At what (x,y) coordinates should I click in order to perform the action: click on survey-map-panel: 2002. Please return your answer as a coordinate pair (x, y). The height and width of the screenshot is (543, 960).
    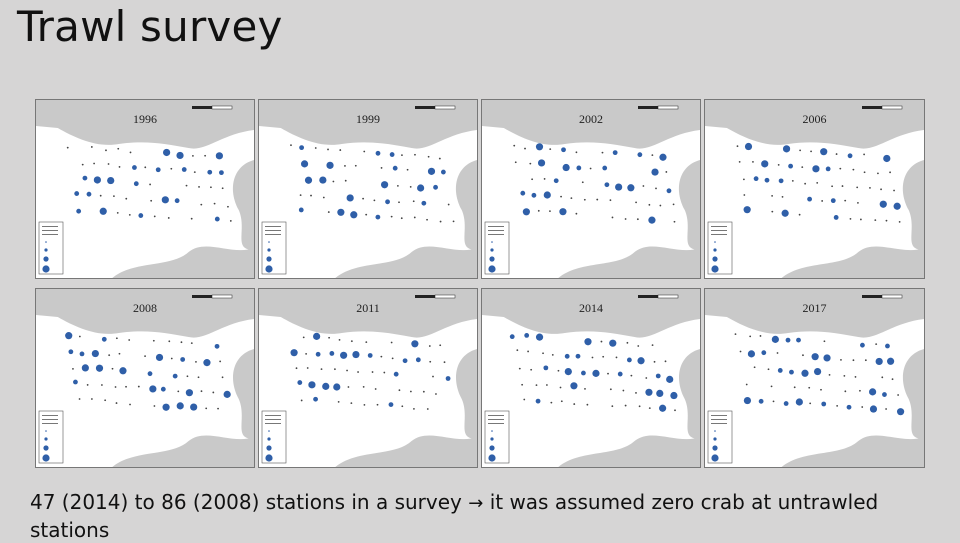
    Looking at the image, I should click on (591, 189).